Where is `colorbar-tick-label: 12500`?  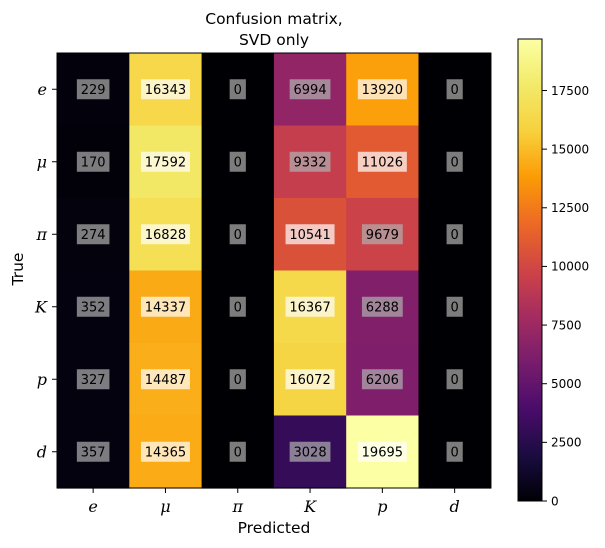
colorbar-tick-label: 12500 is located at coordinates (570, 208).